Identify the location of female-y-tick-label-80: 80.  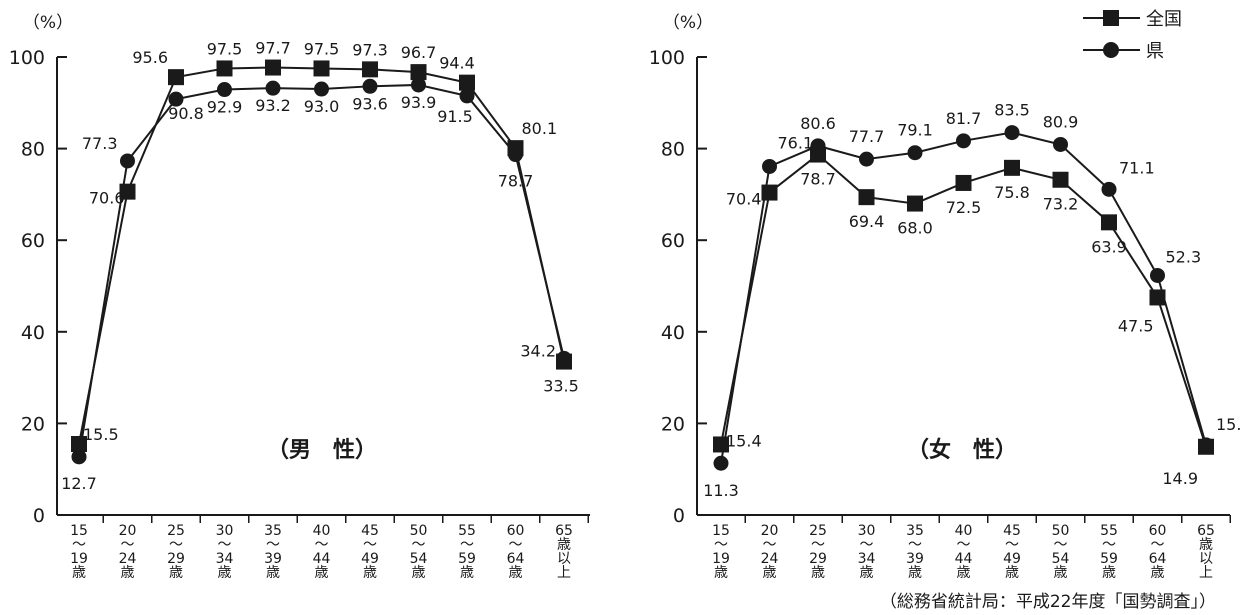
(673, 150).